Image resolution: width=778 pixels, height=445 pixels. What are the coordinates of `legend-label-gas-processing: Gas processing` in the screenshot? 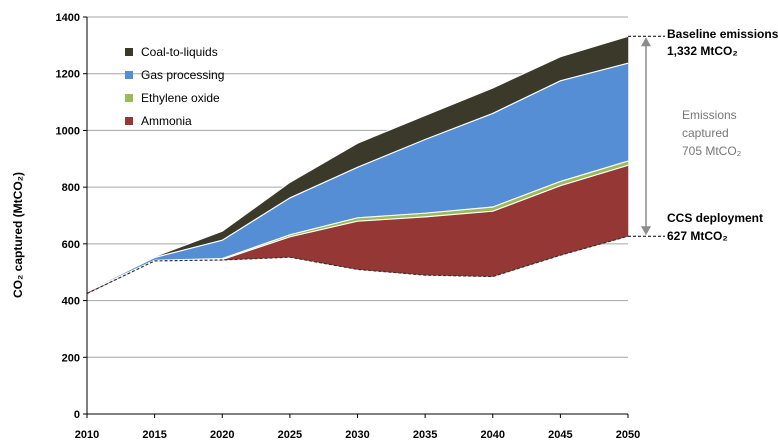 It's located at (182, 75).